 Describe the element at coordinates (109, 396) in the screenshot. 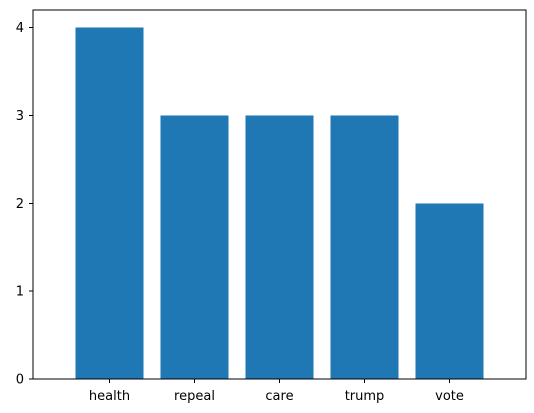

I see `x-tick-label: health` at that location.